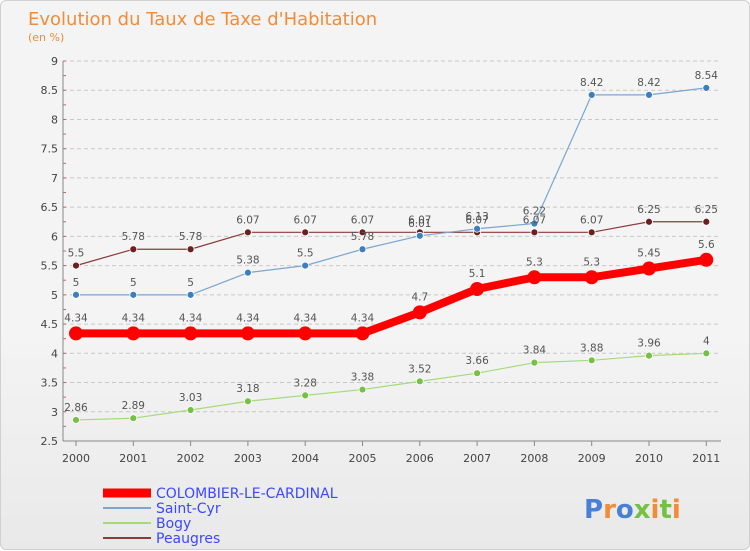  I want to click on x-tick-label: 2006, so click(420, 458).